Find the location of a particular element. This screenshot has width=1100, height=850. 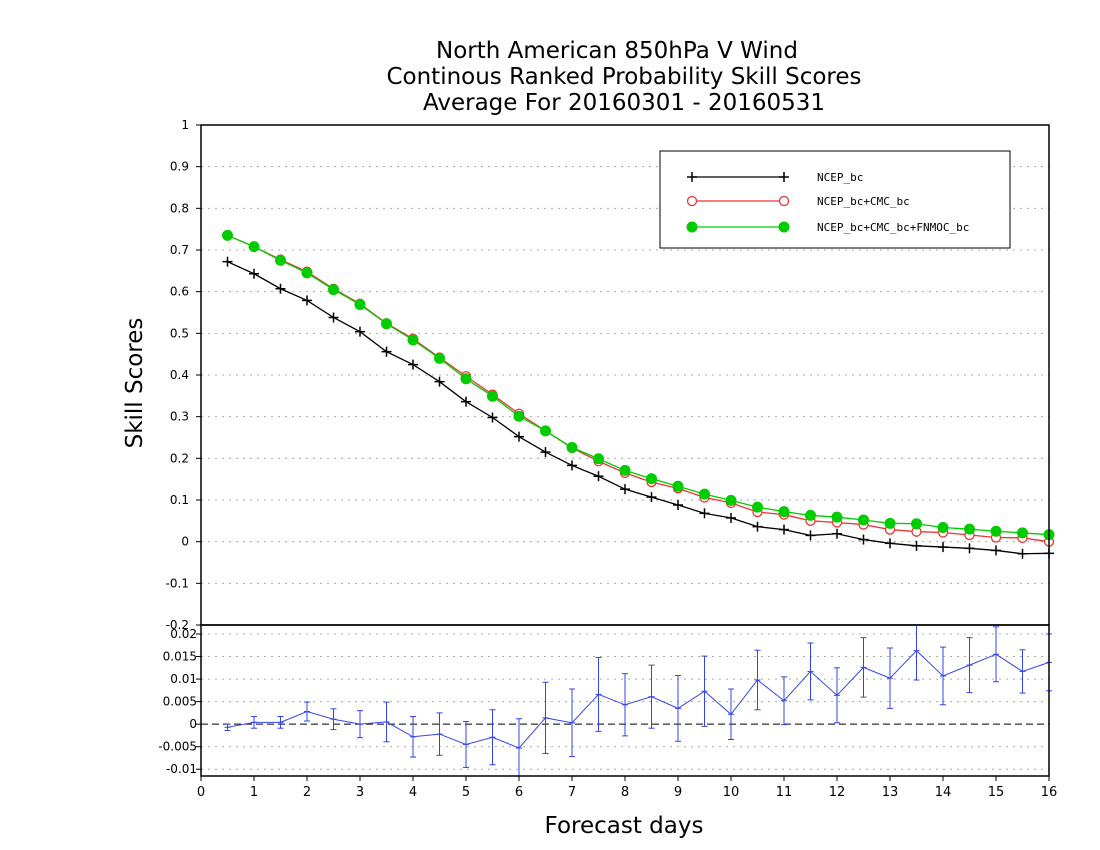

main-y-tick-label: 0.2 is located at coordinates (179, 458).